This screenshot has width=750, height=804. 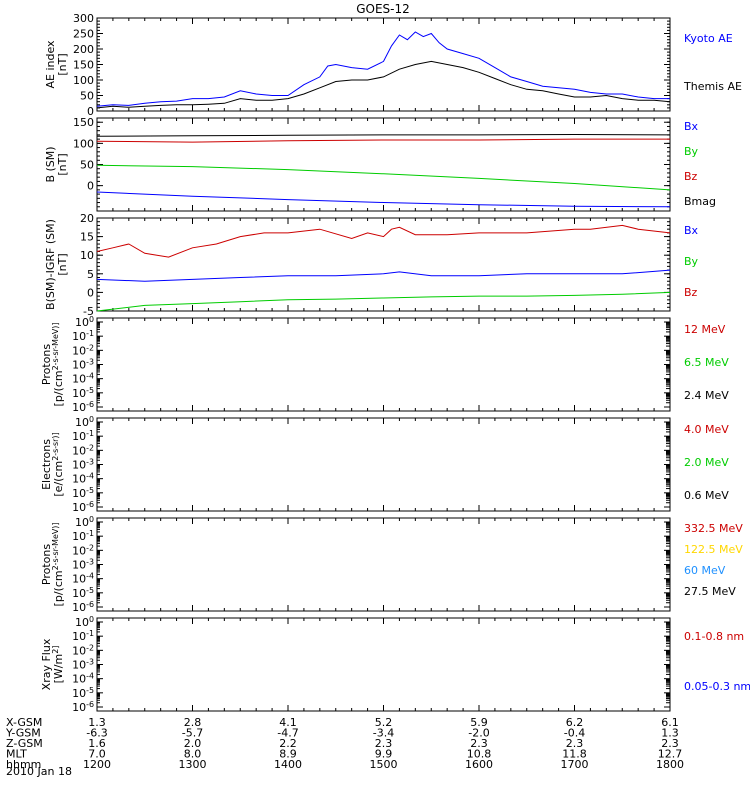 I want to click on panel-3: 20 15 10 5 0 -5 B(SM)-IGRF (SM) [nT] Bx By Bz, so click(x=371, y=265).